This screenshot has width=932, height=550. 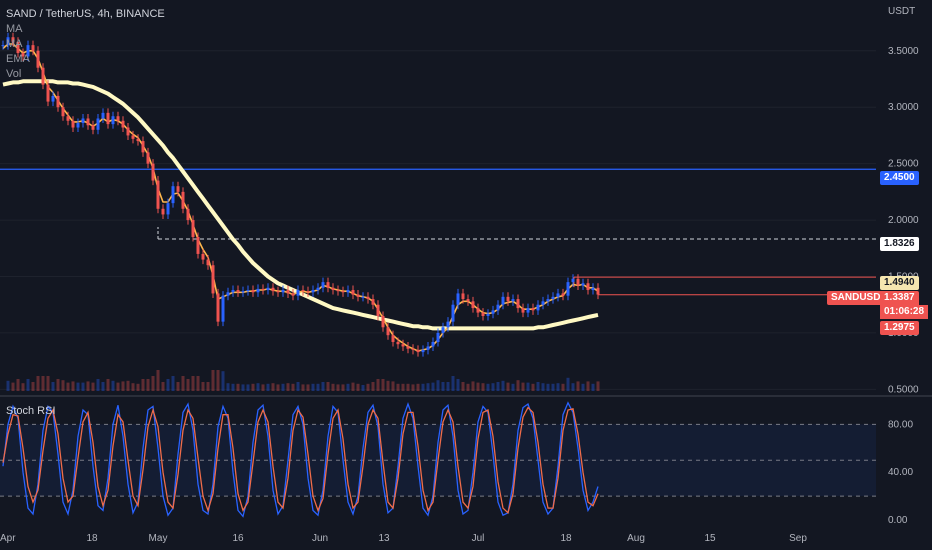 What do you see at coordinates (14, 74) in the screenshot?
I see `indicator-label-volume: Vol` at bounding box center [14, 74].